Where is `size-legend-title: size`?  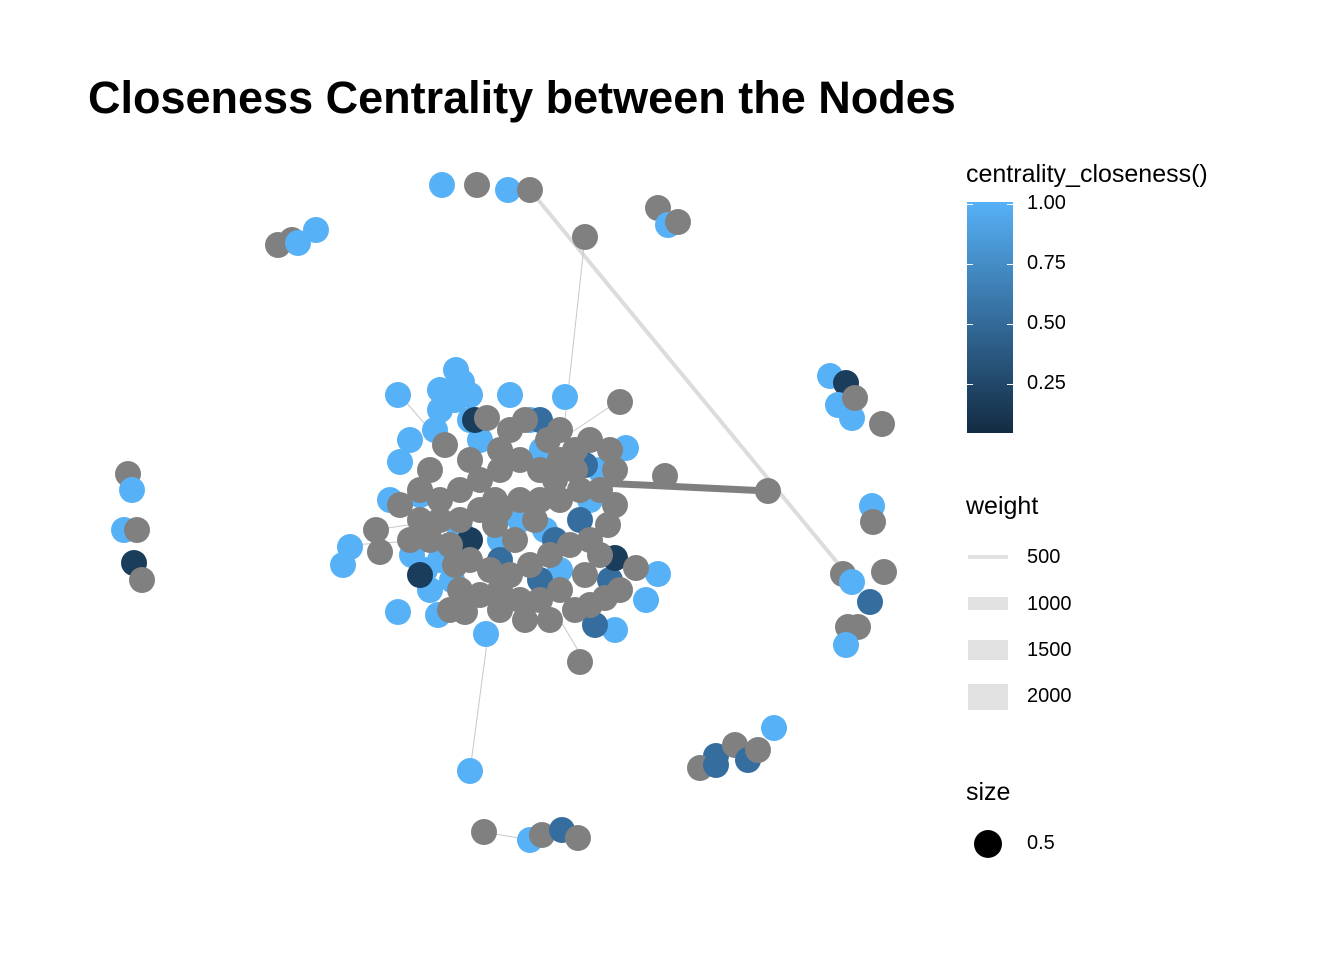
size-legend-title: size is located at coordinates (988, 792).